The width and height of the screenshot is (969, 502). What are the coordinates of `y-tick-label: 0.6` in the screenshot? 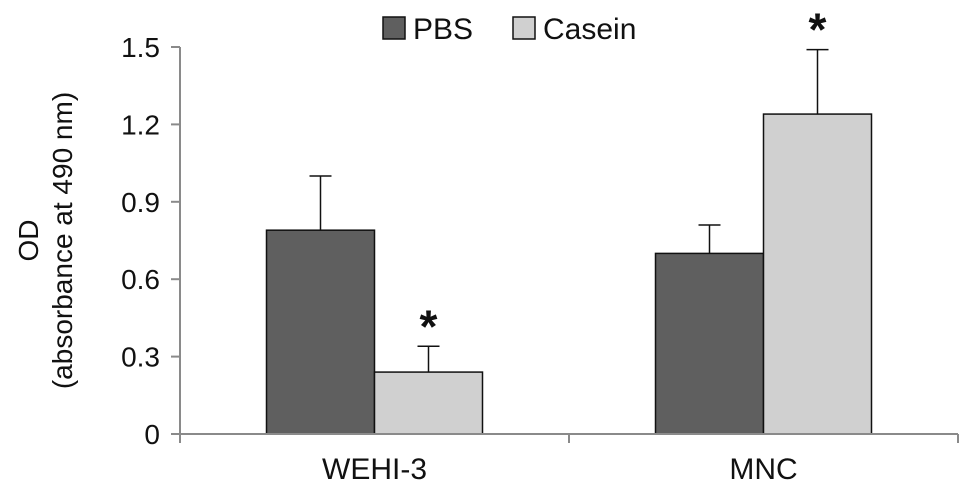 It's located at (140, 279).